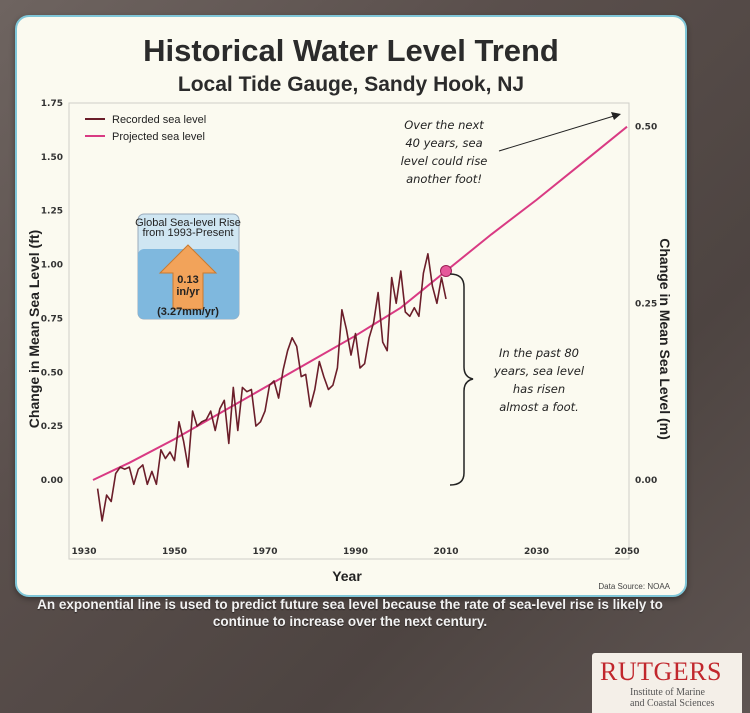  I want to click on logo-subtitle: Institute of Marine and Coastal Sciences, so click(685, 698).